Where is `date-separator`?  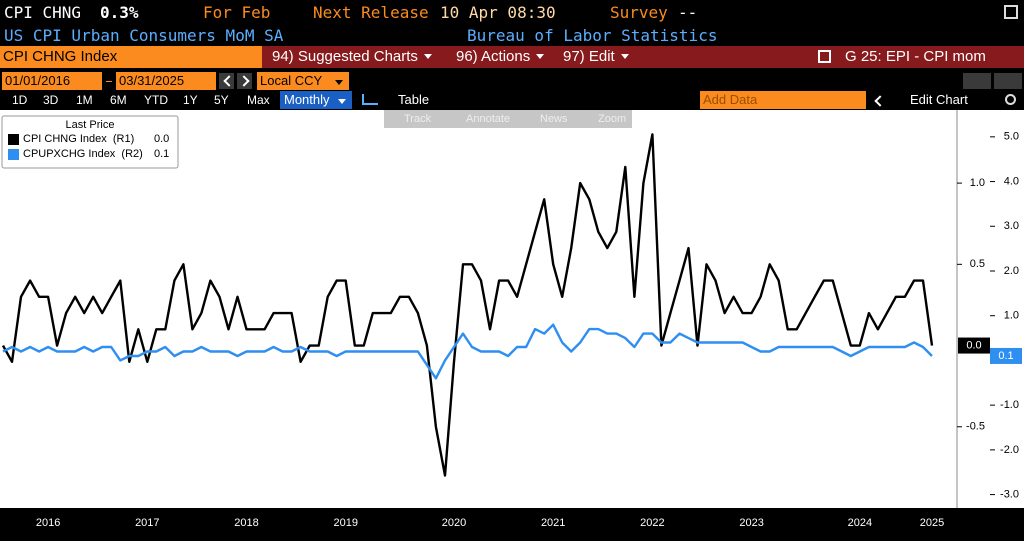 date-separator is located at coordinates (109, 81).